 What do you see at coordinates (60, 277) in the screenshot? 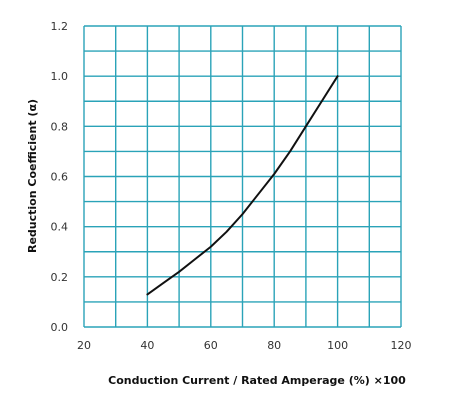
I see `y-tick-label: 0.2` at bounding box center [60, 277].